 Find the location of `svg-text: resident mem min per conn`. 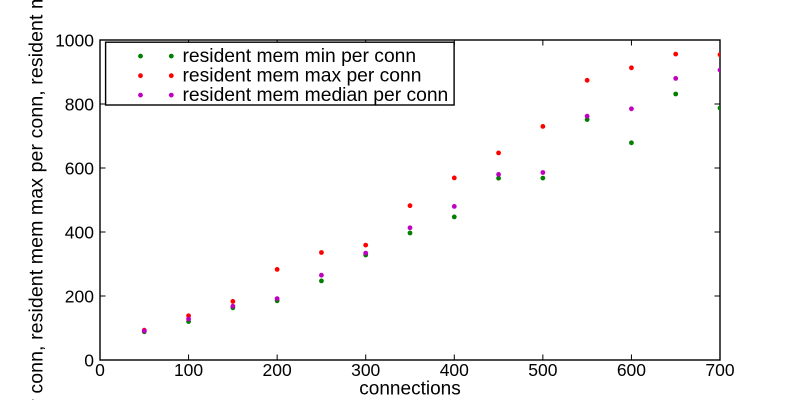

svg-text: resident mem min per conn is located at coordinates (300, 56).